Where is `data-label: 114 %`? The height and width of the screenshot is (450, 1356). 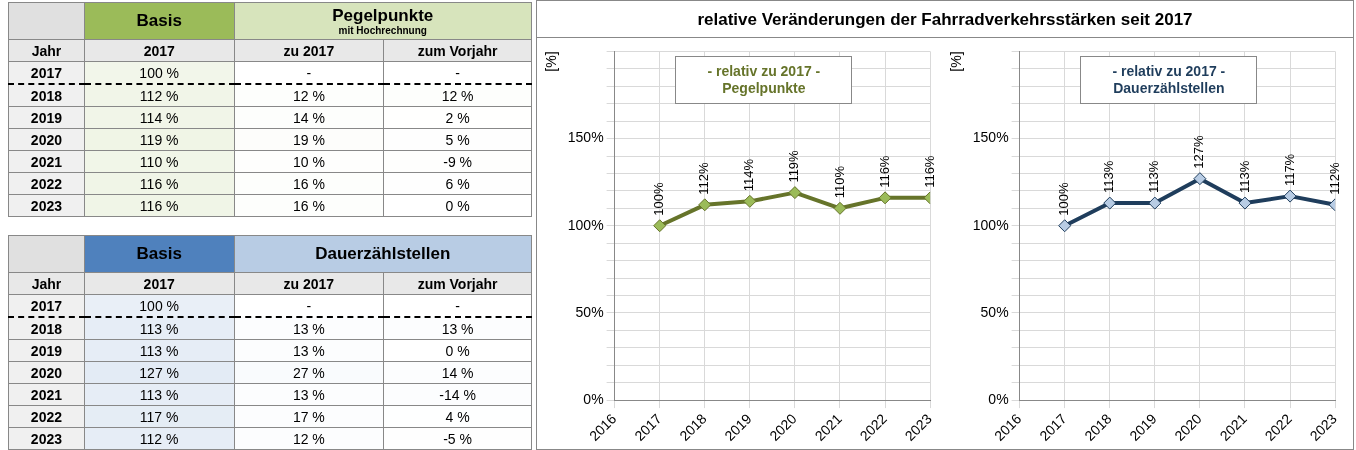
data-label: 114 % is located at coordinates (159, 117).